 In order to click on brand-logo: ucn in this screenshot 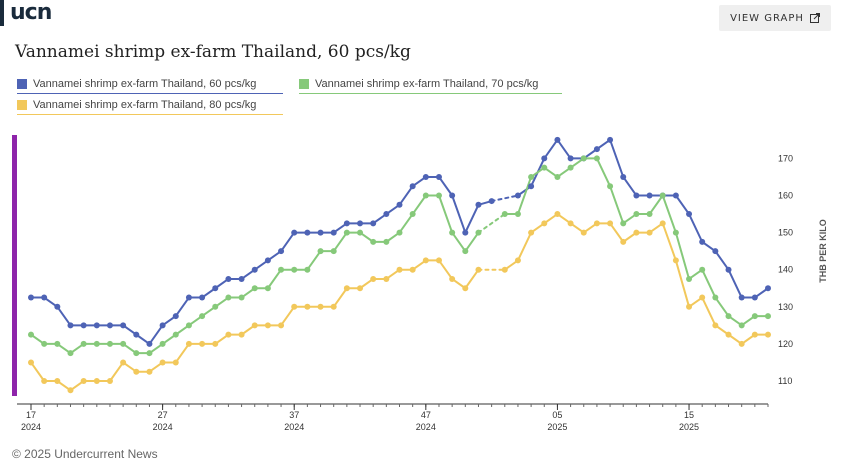, I will do `click(31, 12)`.